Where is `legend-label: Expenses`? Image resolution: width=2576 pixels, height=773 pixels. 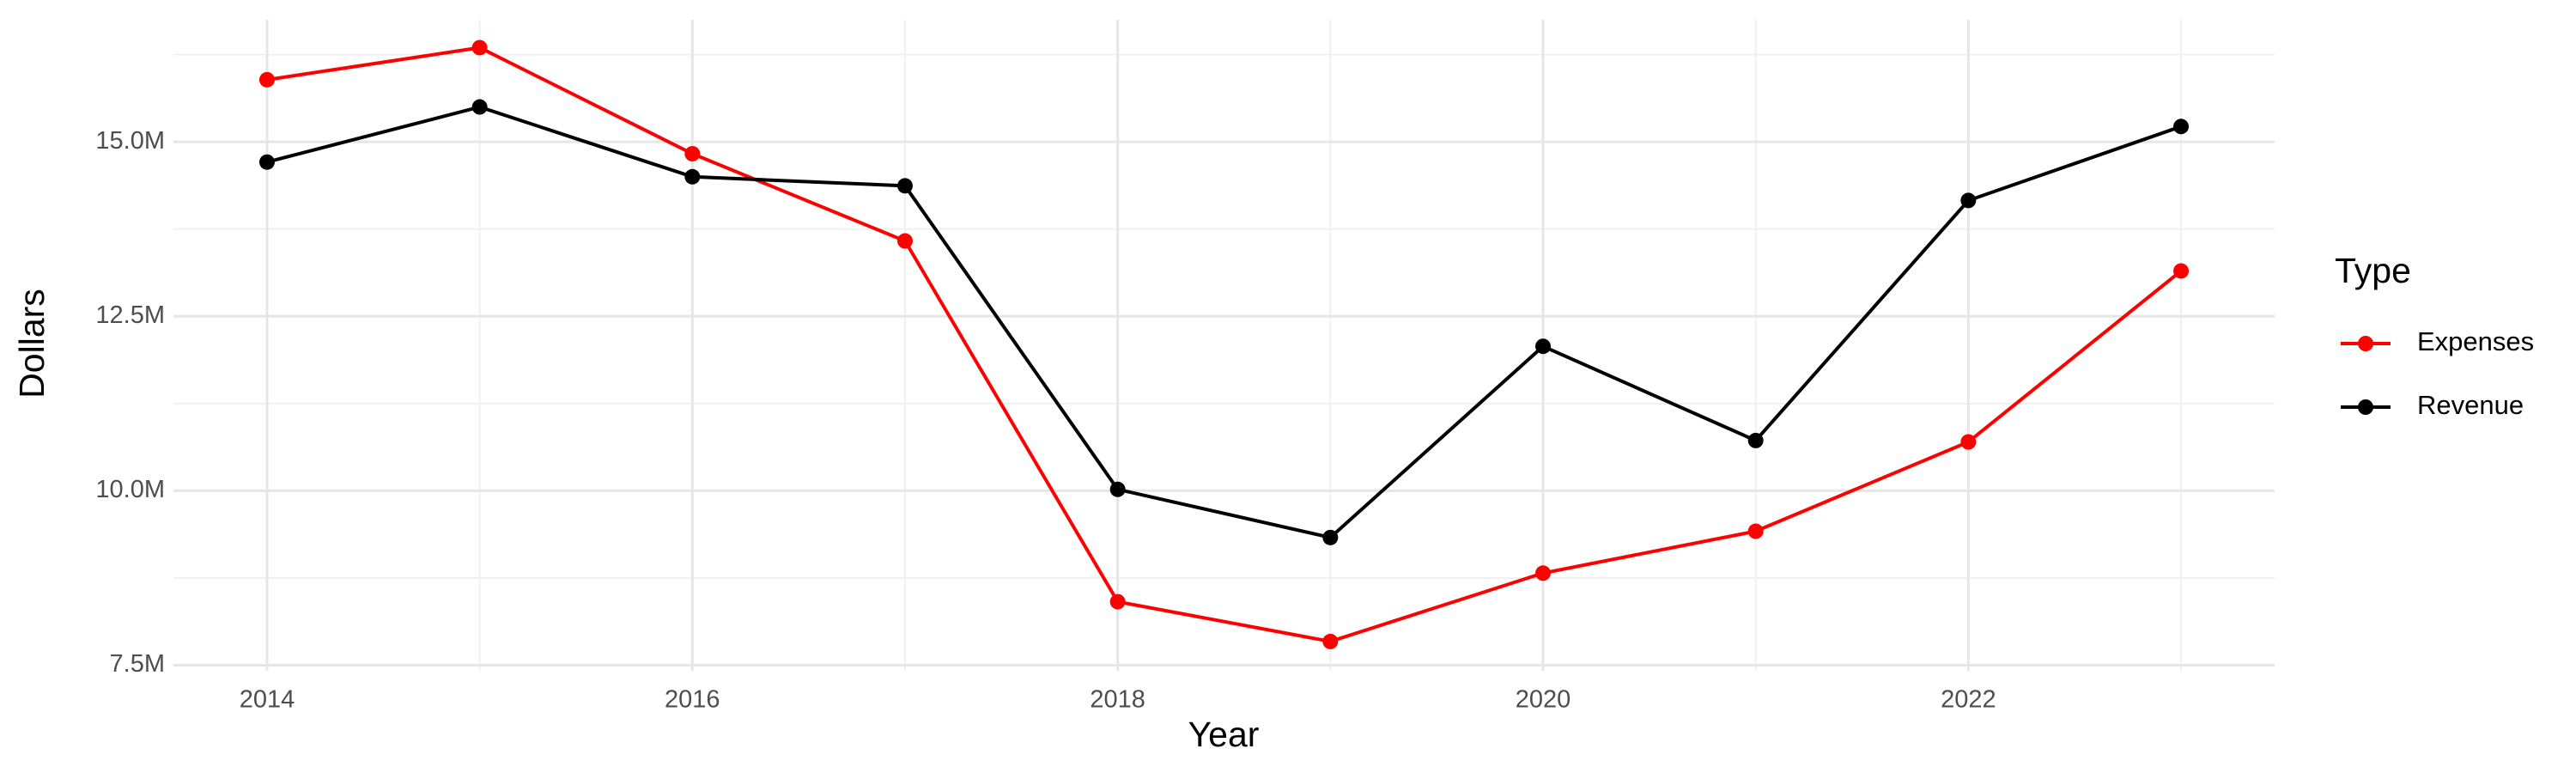
legend-label: Expenses is located at coordinates (2475, 341).